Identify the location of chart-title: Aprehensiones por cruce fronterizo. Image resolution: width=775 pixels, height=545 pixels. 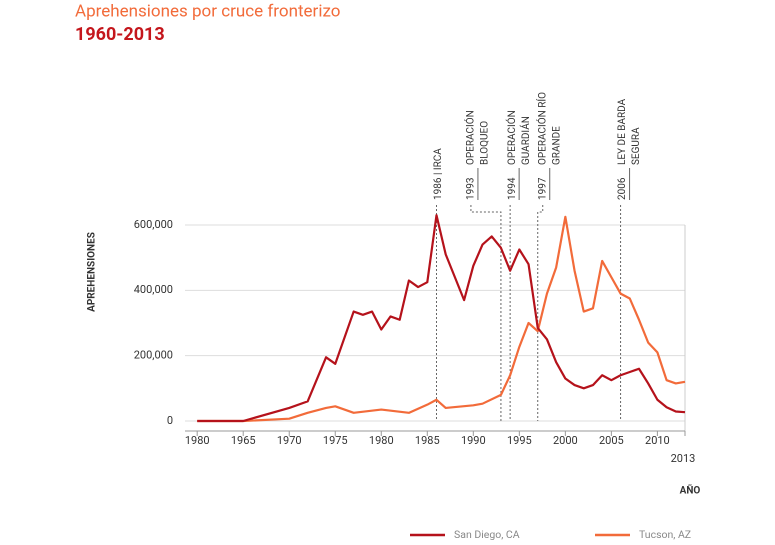
(207, 11).